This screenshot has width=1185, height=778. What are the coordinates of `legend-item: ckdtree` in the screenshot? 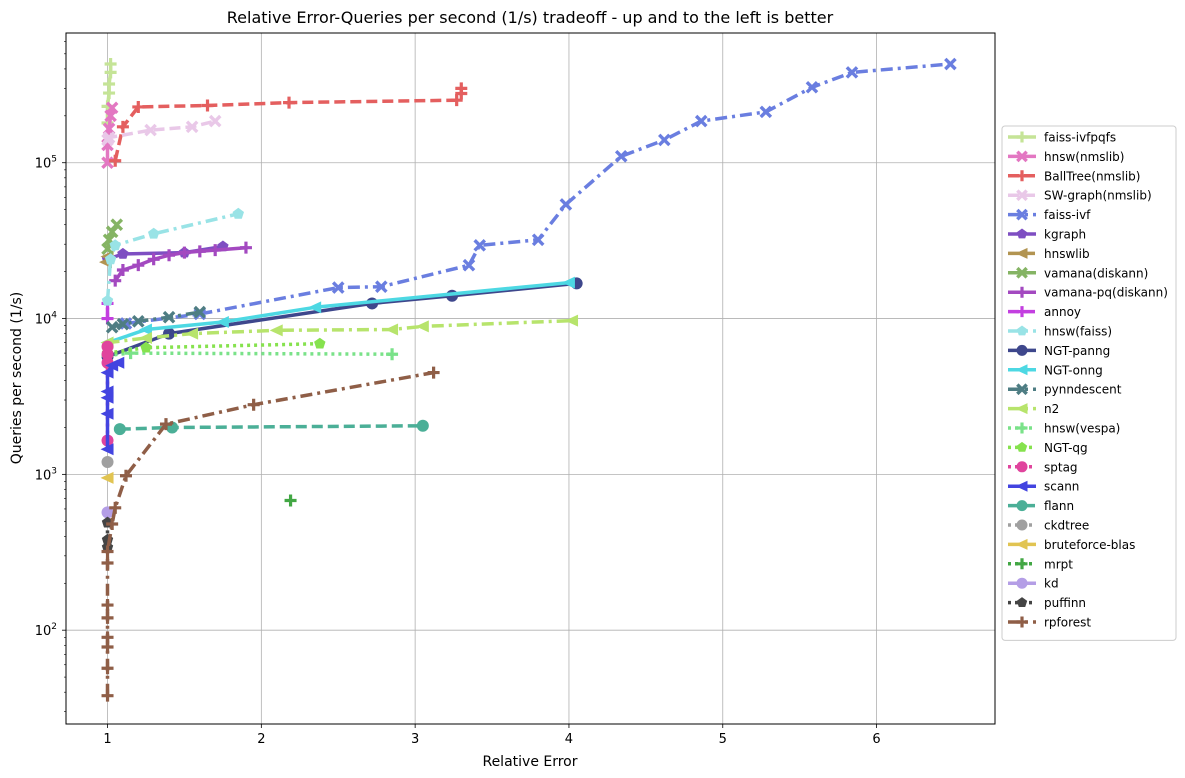 It's located at (1048, 526).